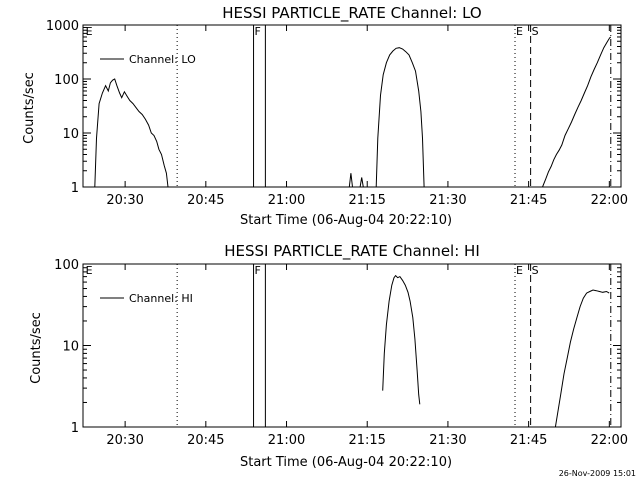  Describe the element at coordinates (351, 13) in the screenshot. I see `chart-title: HESSI PARTICLE_RATE Channel: LO` at that location.